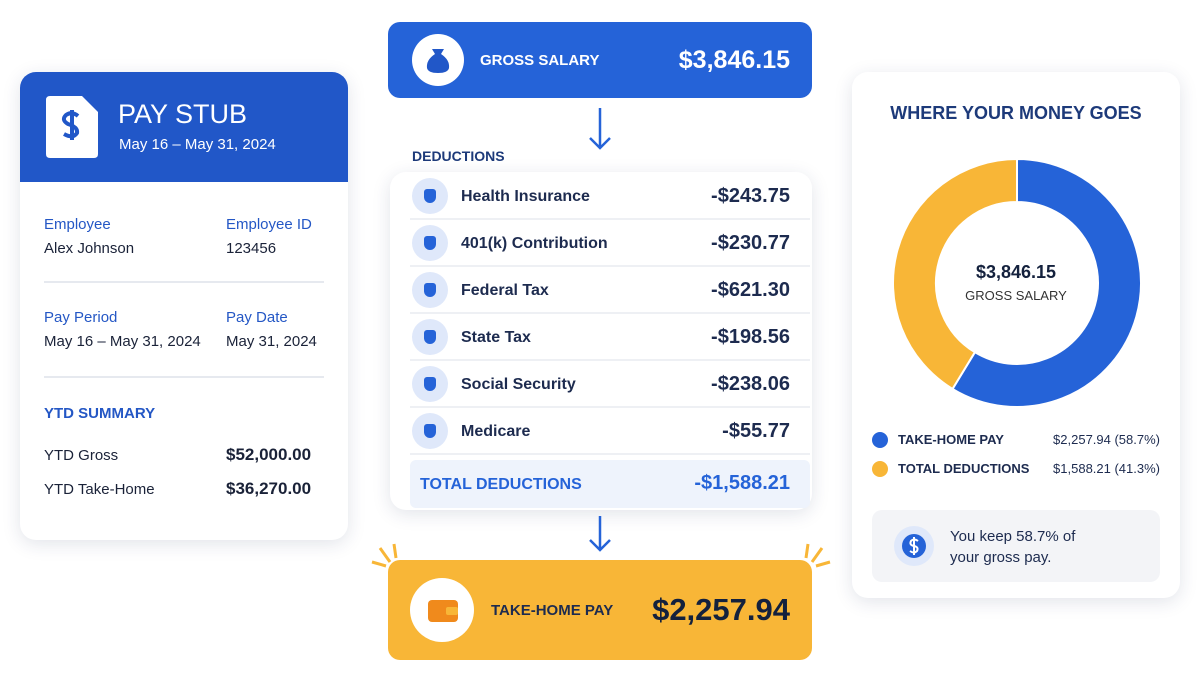 The image size is (1200, 688). What do you see at coordinates (750, 337) in the screenshot?
I see `deduction-value: -$198.56` at bounding box center [750, 337].